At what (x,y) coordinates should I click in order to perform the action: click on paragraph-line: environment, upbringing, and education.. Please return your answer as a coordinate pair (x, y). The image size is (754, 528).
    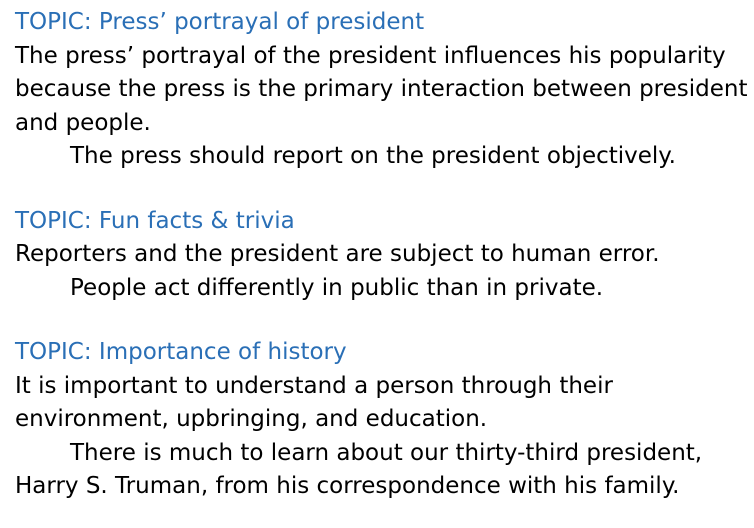
    Looking at the image, I should click on (251, 419).